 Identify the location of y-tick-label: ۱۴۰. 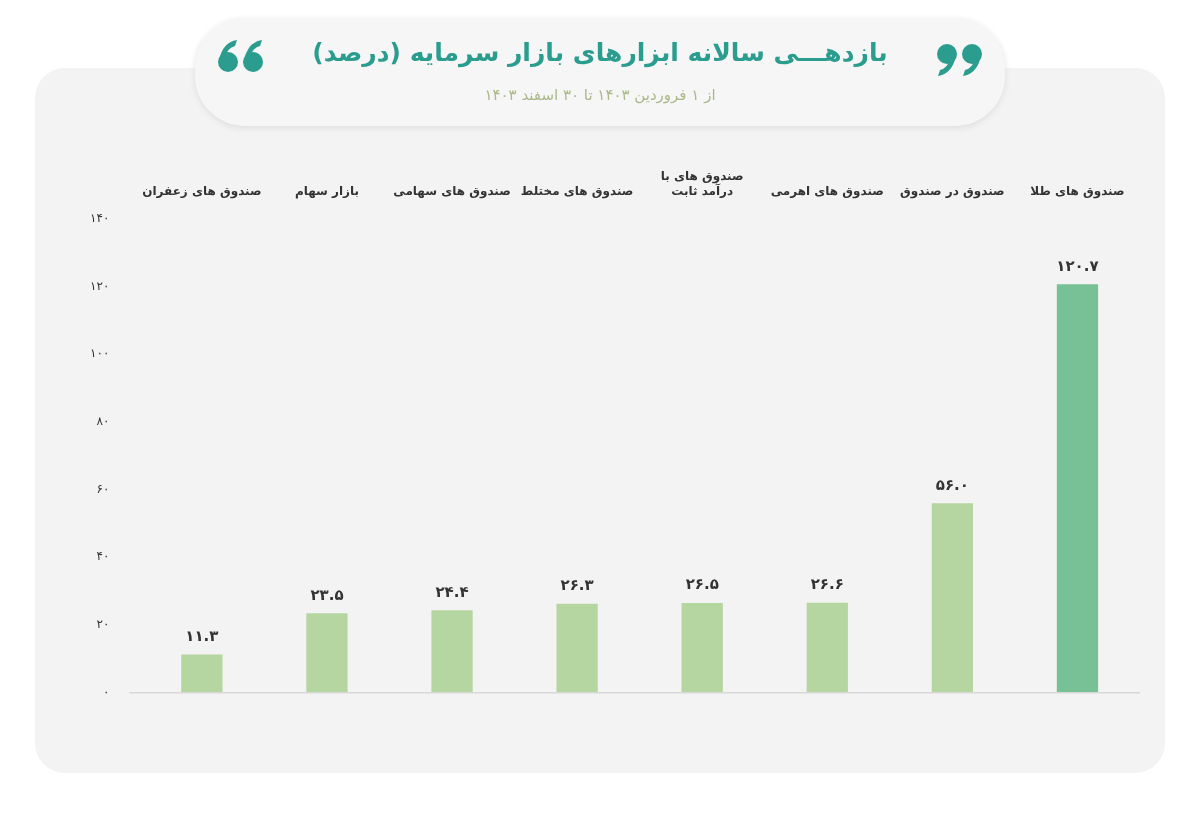
(99, 217).